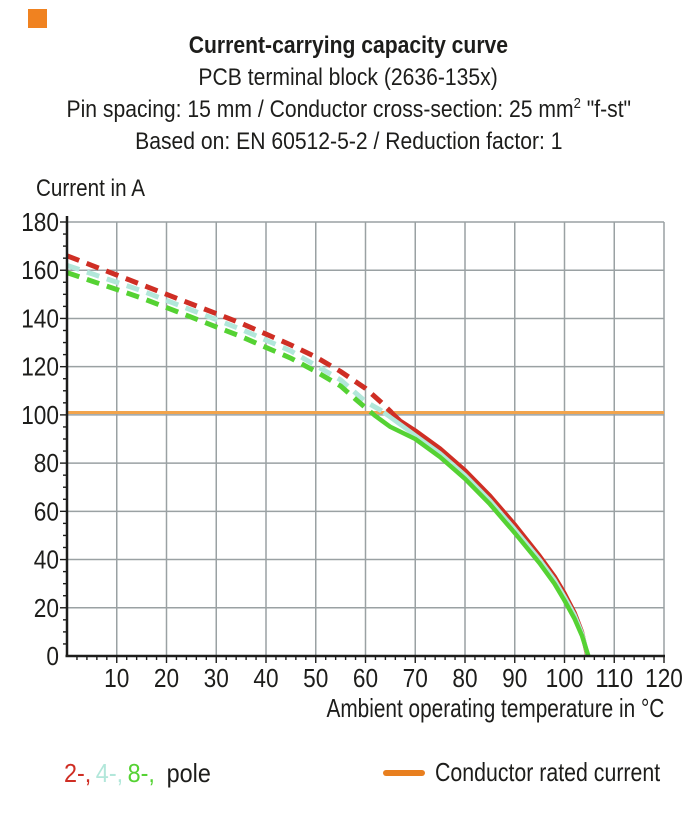 Image resolution: width=697 pixels, height=817 pixels. I want to click on legend-rated-current: Conductor rated current, so click(540, 772).